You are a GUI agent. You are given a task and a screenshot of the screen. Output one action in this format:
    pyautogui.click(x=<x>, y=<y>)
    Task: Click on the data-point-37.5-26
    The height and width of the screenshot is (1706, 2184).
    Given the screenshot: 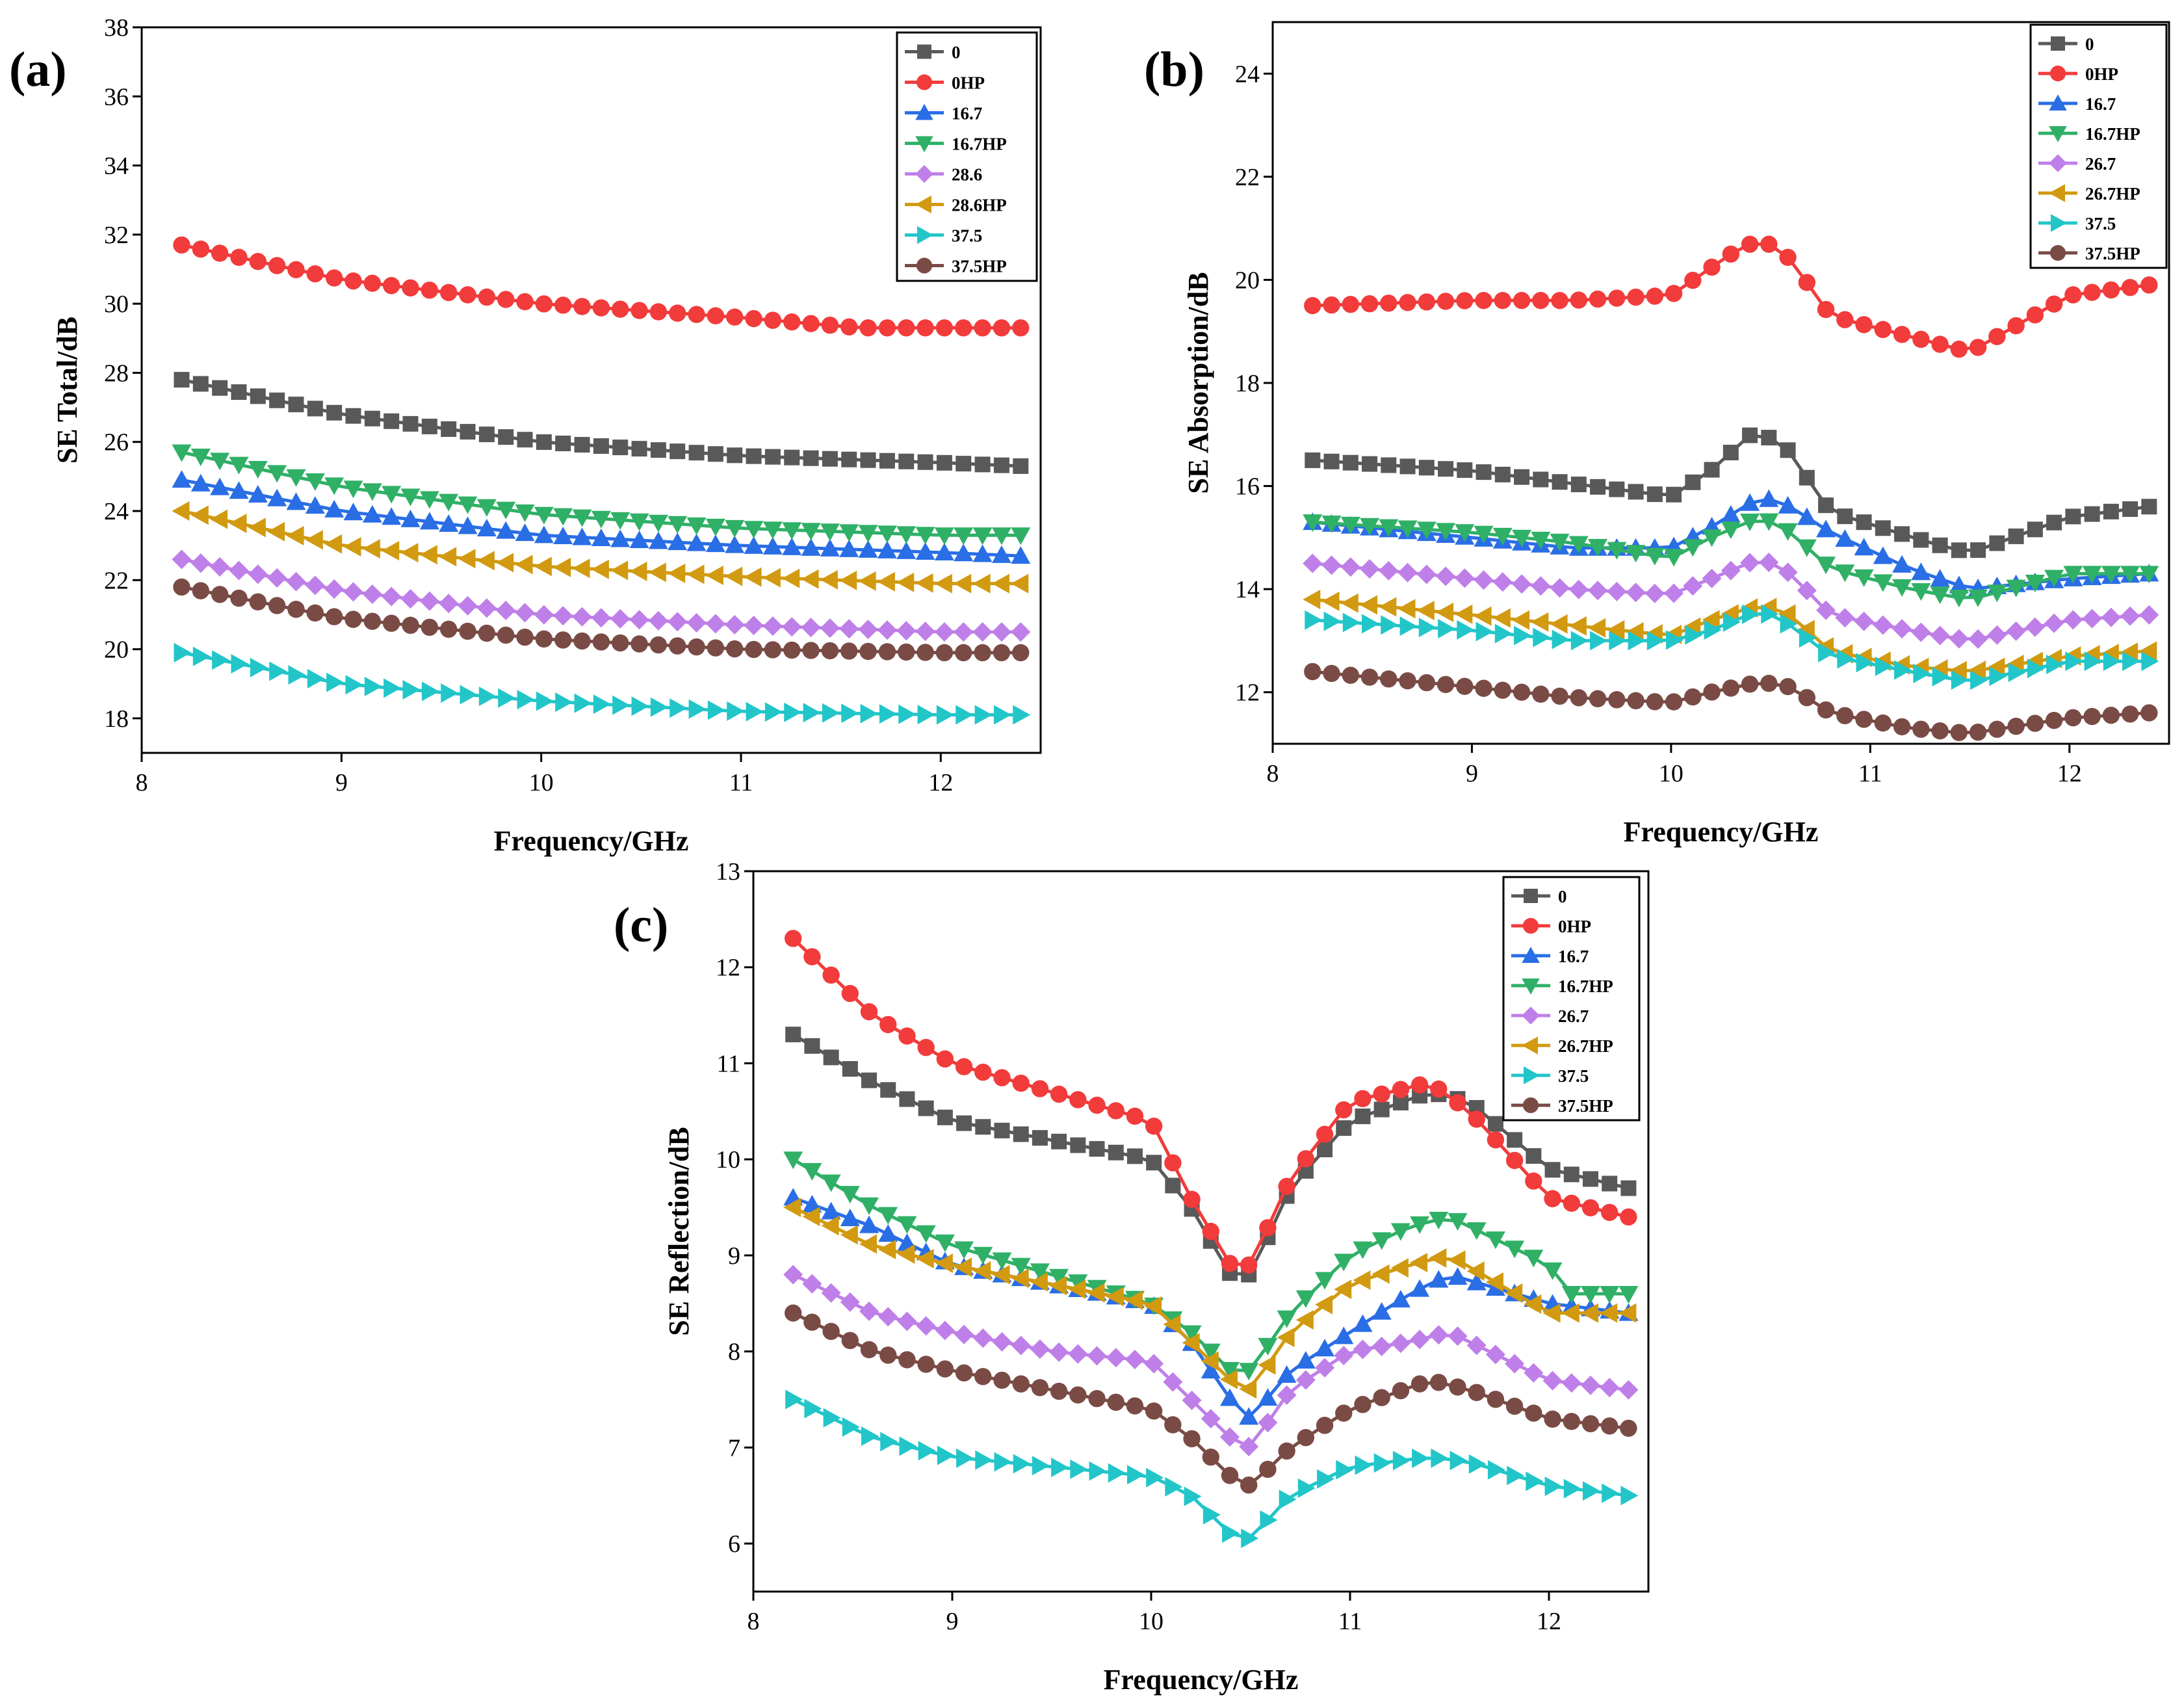 What is the action you would take?
    pyautogui.click(x=679, y=708)
    